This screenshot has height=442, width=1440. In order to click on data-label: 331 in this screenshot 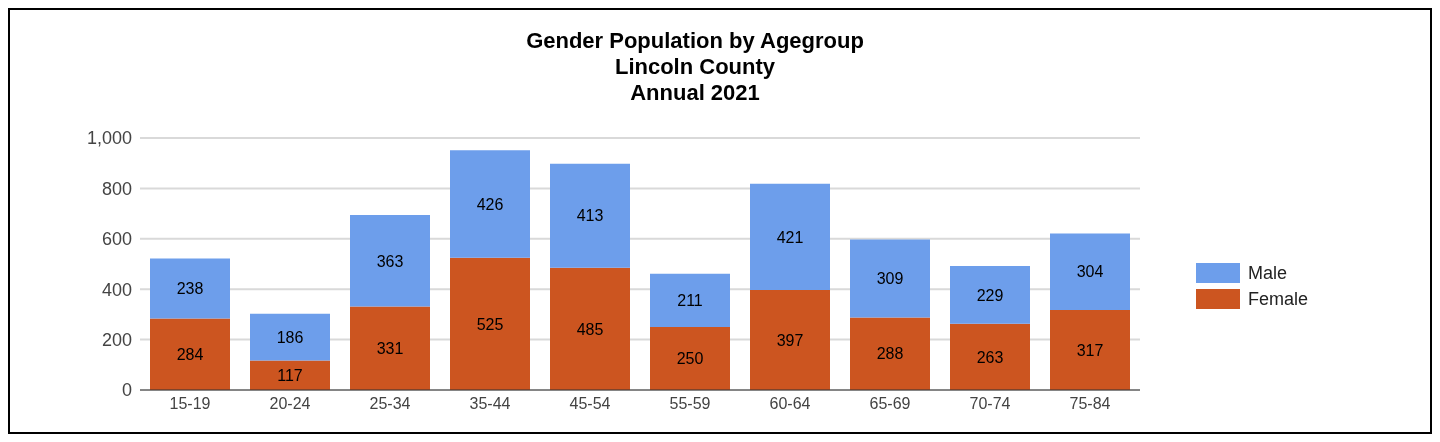, I will do `click(390, 348)`.